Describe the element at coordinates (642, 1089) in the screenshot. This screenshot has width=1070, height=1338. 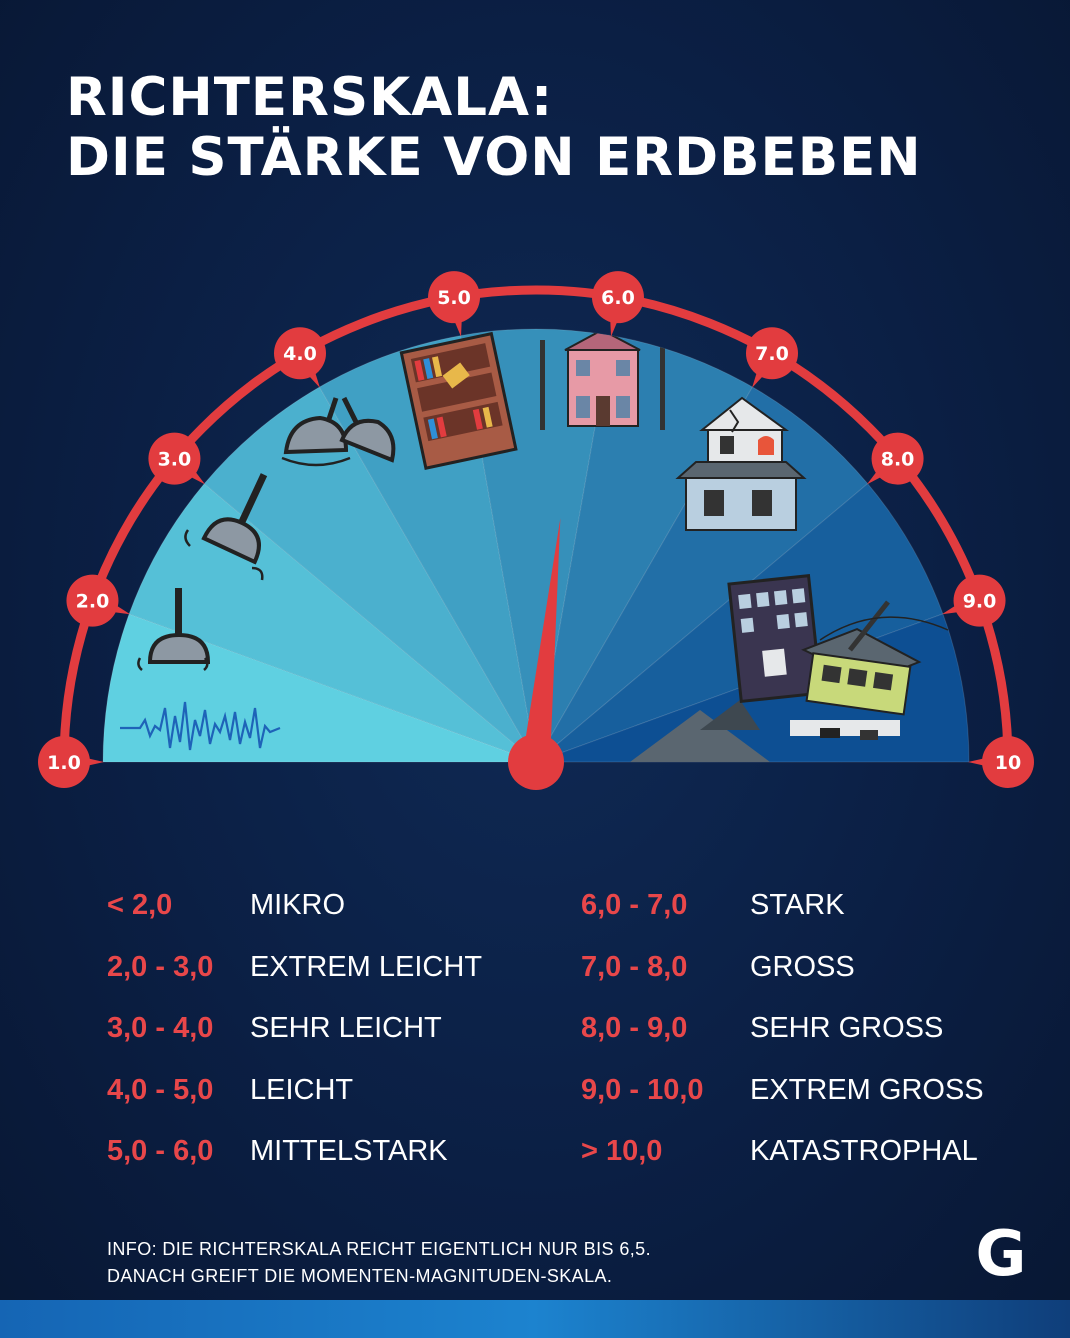
I see `legend-range: 9,0 - 10,0` at that location.